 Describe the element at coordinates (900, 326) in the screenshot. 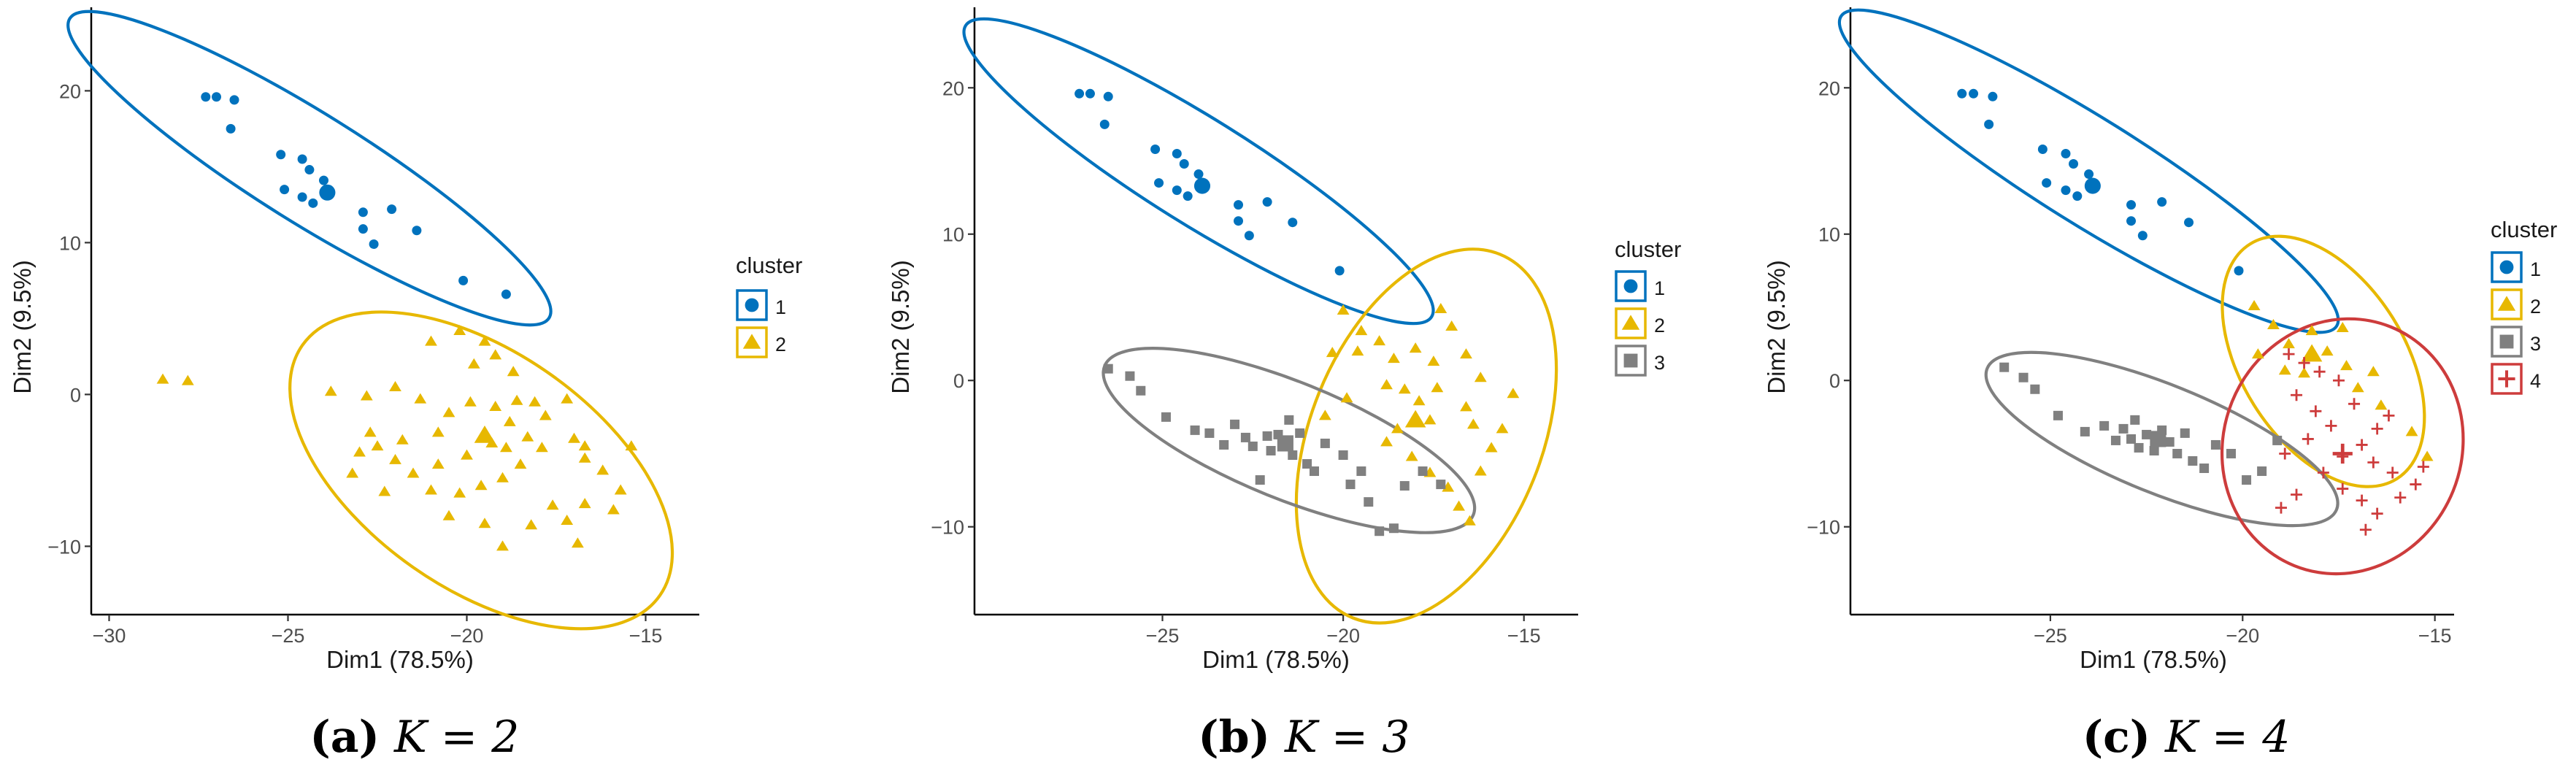

I see `ylabel-b: Dim2 (9.5%)` at that location.